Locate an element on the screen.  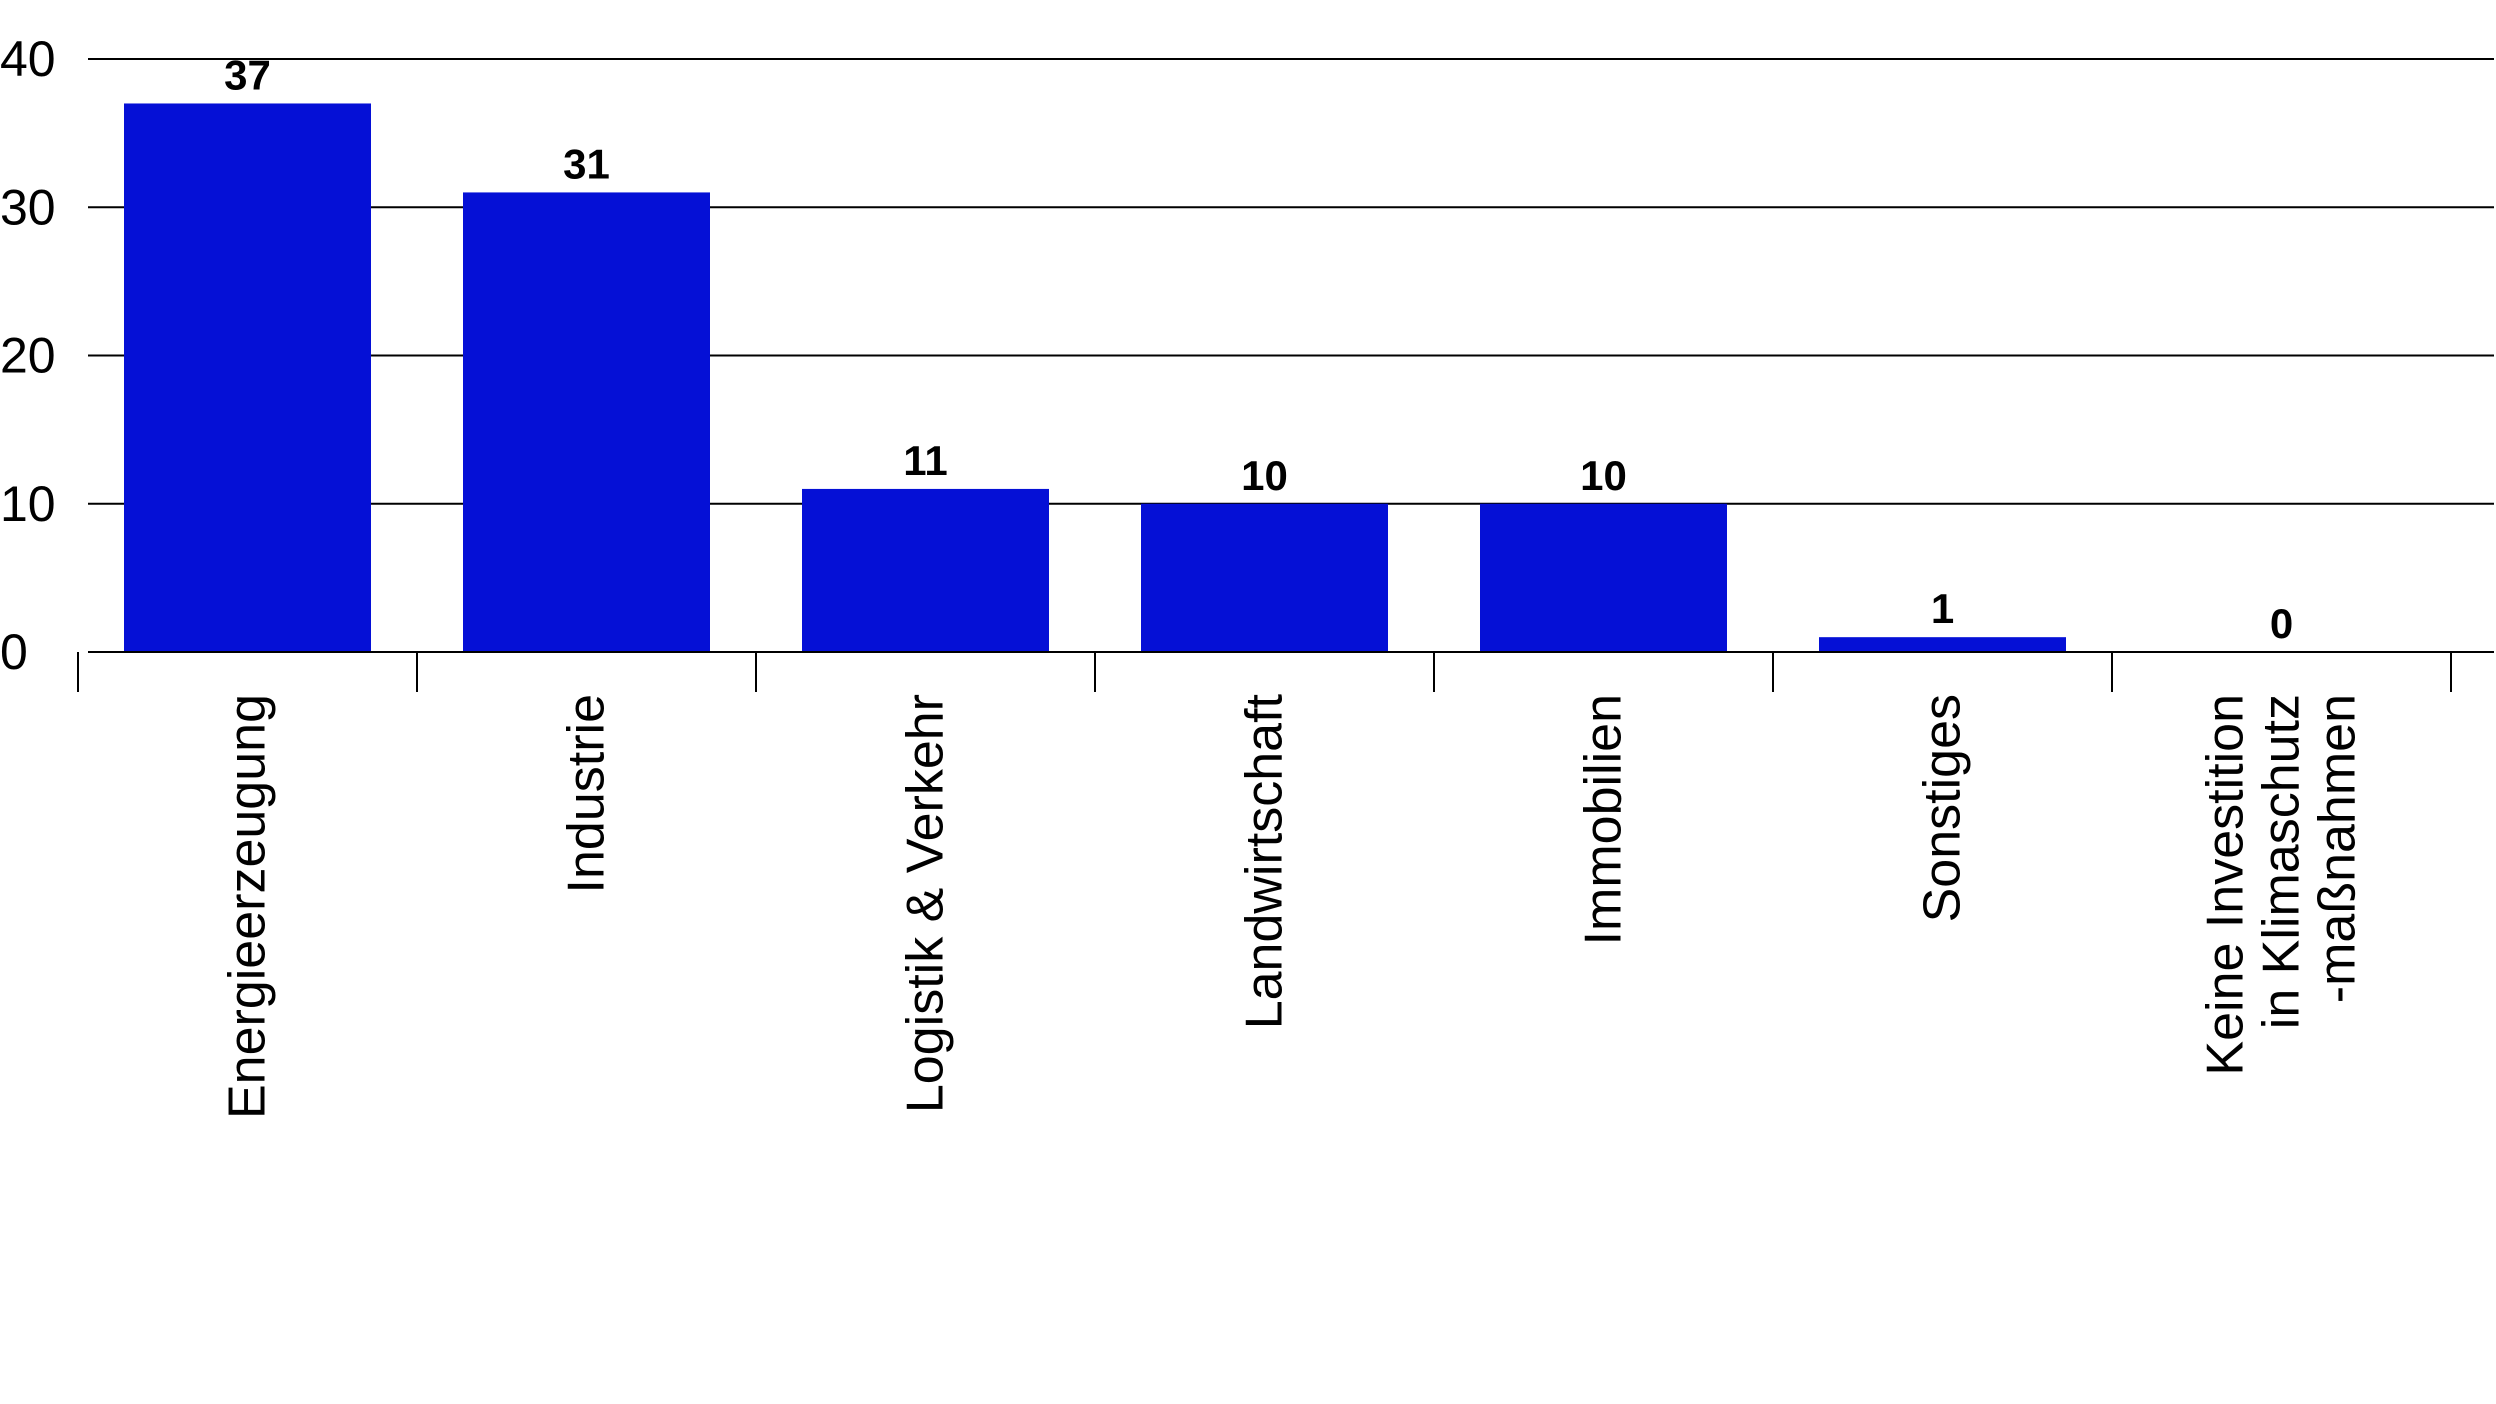
category-label-line: Keine Investition is located at coordinates (2226, 885).